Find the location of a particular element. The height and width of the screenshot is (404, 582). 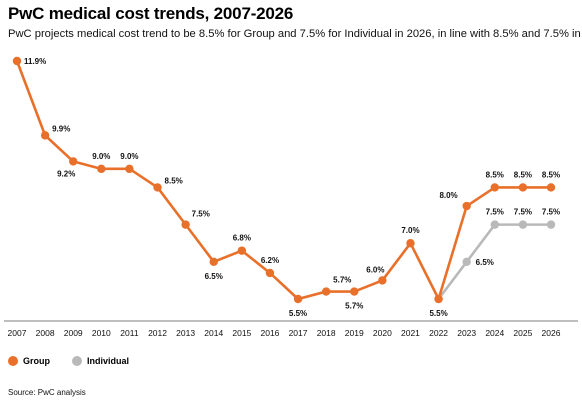

data-label-group-2021: 7.0% is located at coordinates (410, 230).